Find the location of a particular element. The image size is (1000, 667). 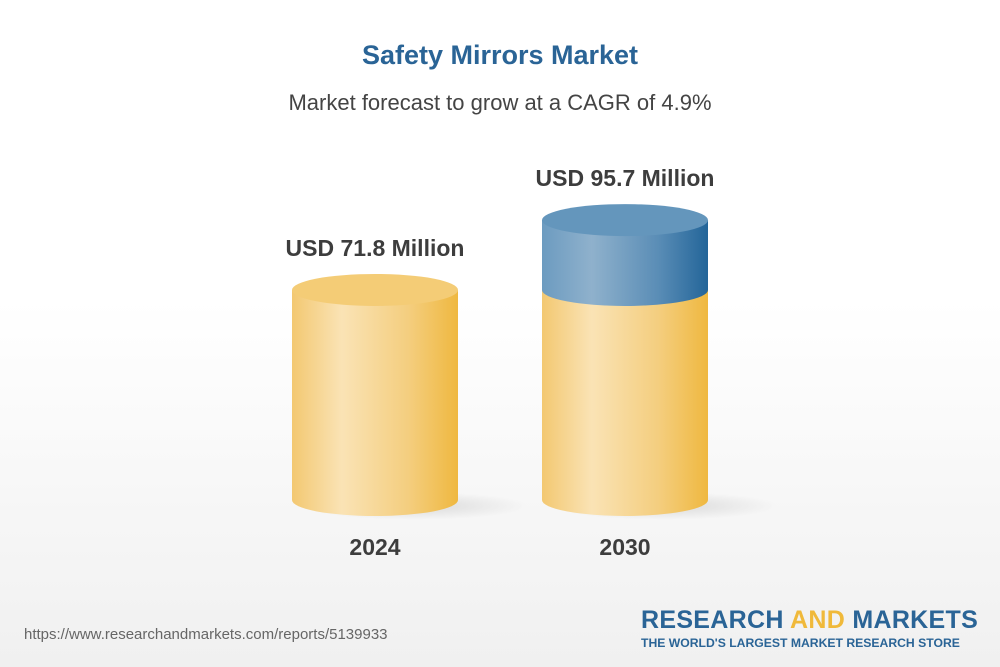

cylinder-bar-2030: USD 95.7 Million 2030 is located at coordinates (657, 362).